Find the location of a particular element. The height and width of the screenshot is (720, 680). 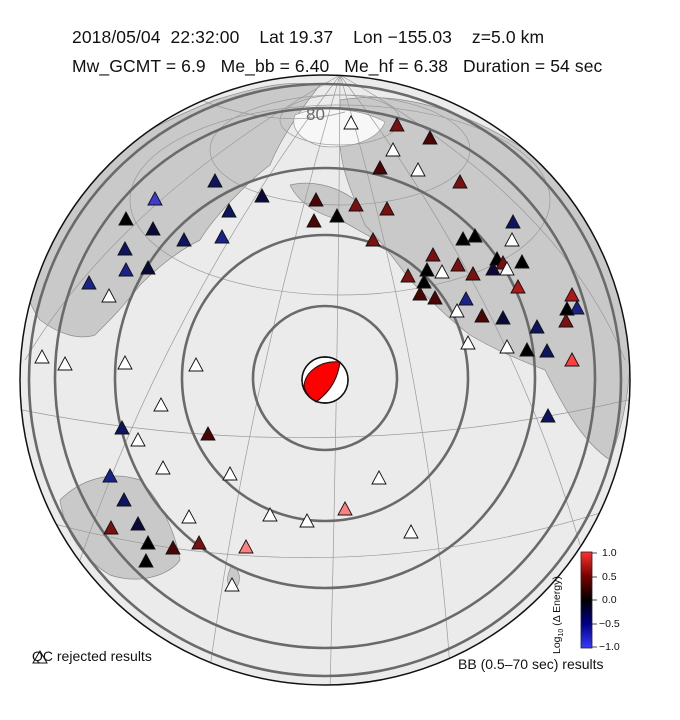

mw-label: Mw_GCMT is located at coordinates (116, 66).